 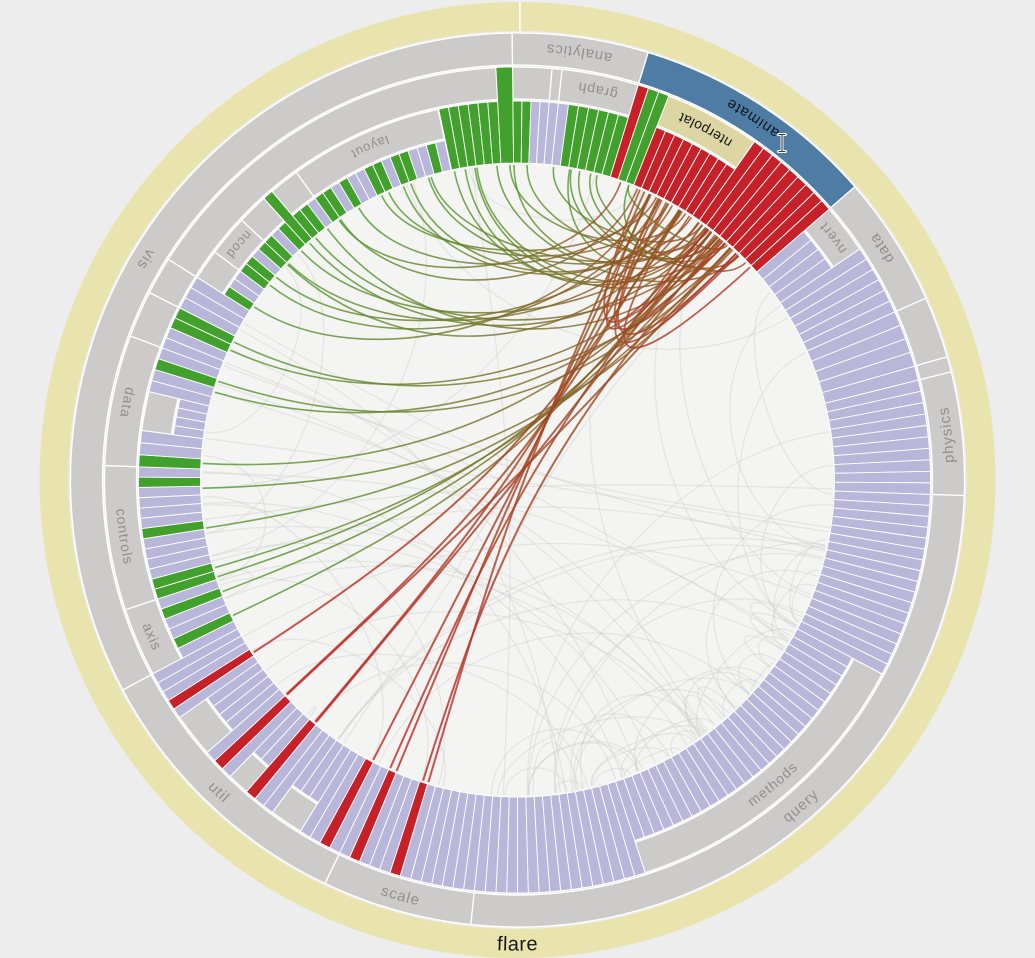 What do you see at coordinates (312, 218) in the screenshot?
I see `bars-label-classes` at bounding box center [312, 218].